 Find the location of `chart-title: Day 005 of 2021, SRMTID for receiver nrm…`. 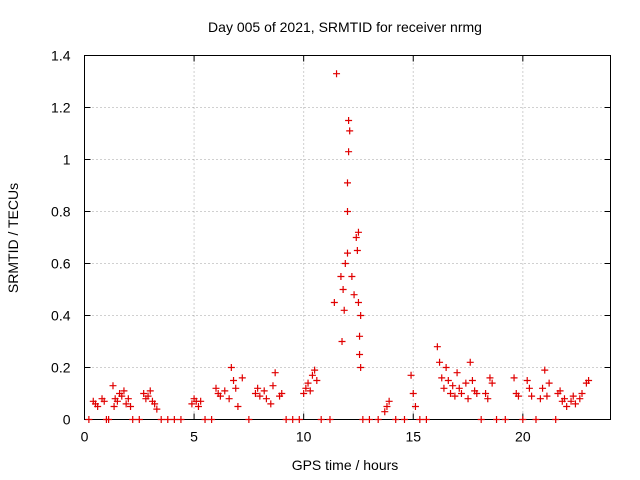

chart-title: Day 005 of 2021, SRMTID for receiver nrm… is located at coordinates (345, 27).